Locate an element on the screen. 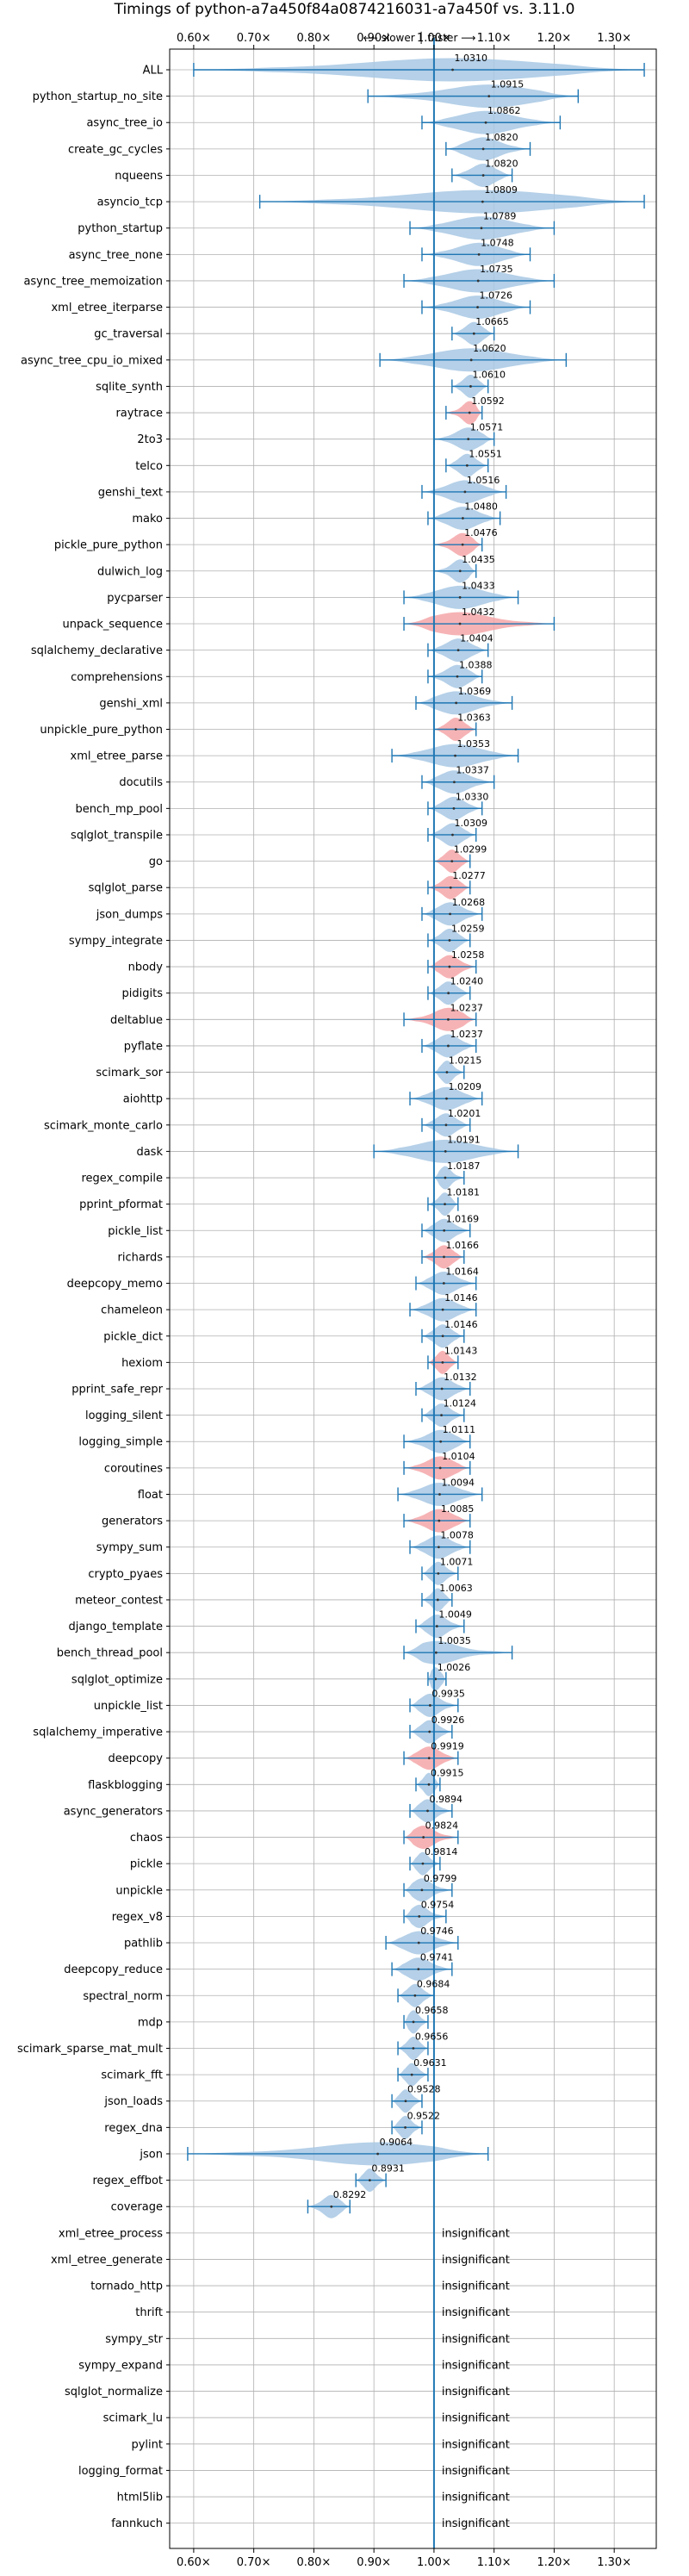  value-label: 0.8292 is located at coordinates (350, 2194).